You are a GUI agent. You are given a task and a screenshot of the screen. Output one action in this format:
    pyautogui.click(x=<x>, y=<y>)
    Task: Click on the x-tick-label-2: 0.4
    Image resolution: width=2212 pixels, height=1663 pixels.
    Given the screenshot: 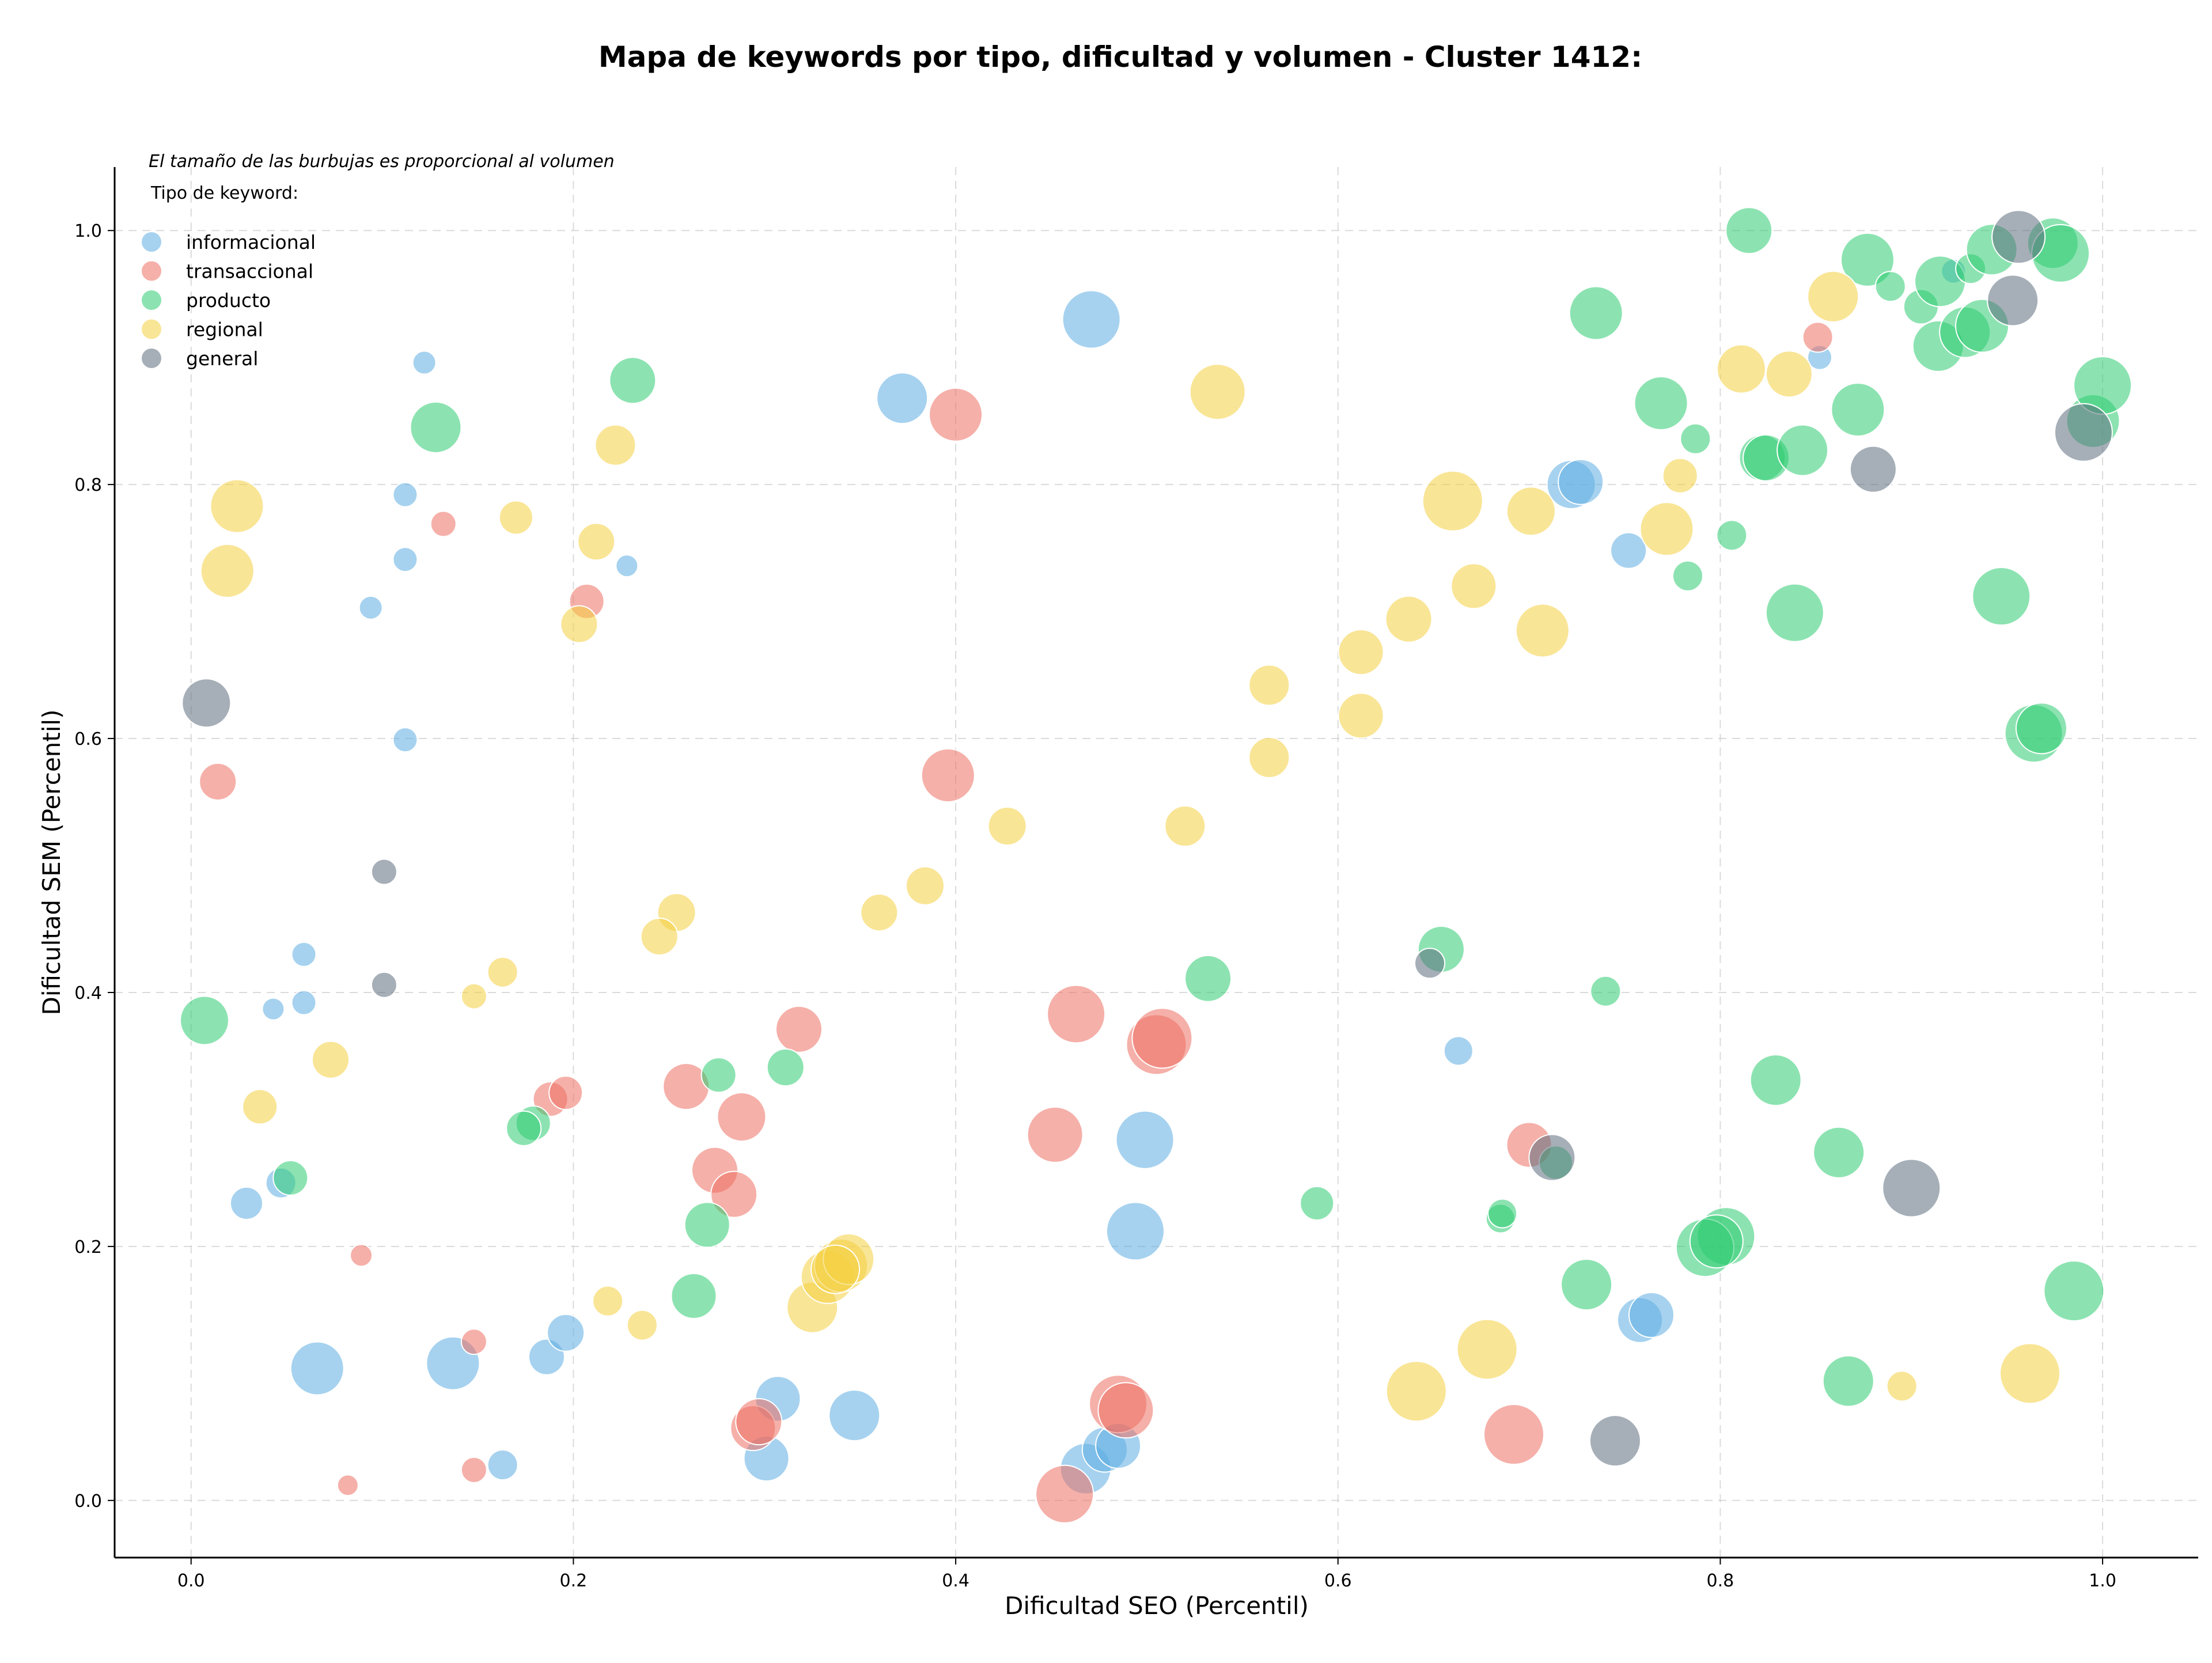 What is the action you would take?
    pyautogui.click(x=955, y=1581)
    